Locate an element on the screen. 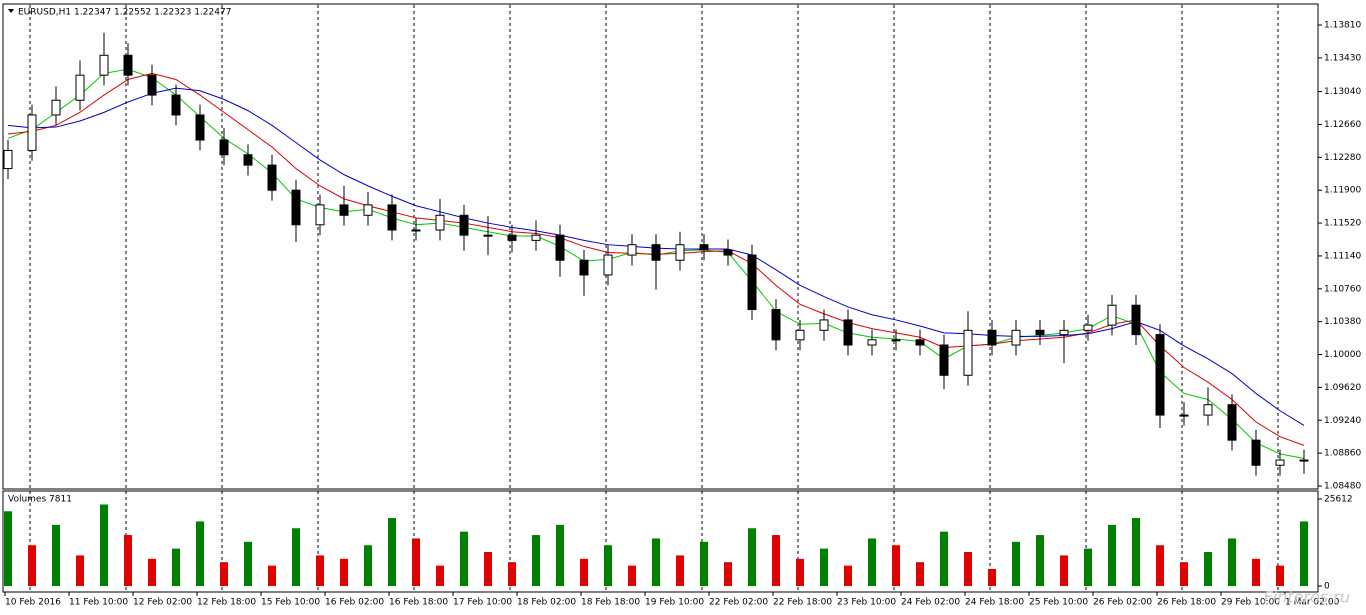 The image size is (1366, 615). y-tick-label: 1.13040 is located at coordinates (1342, 92).